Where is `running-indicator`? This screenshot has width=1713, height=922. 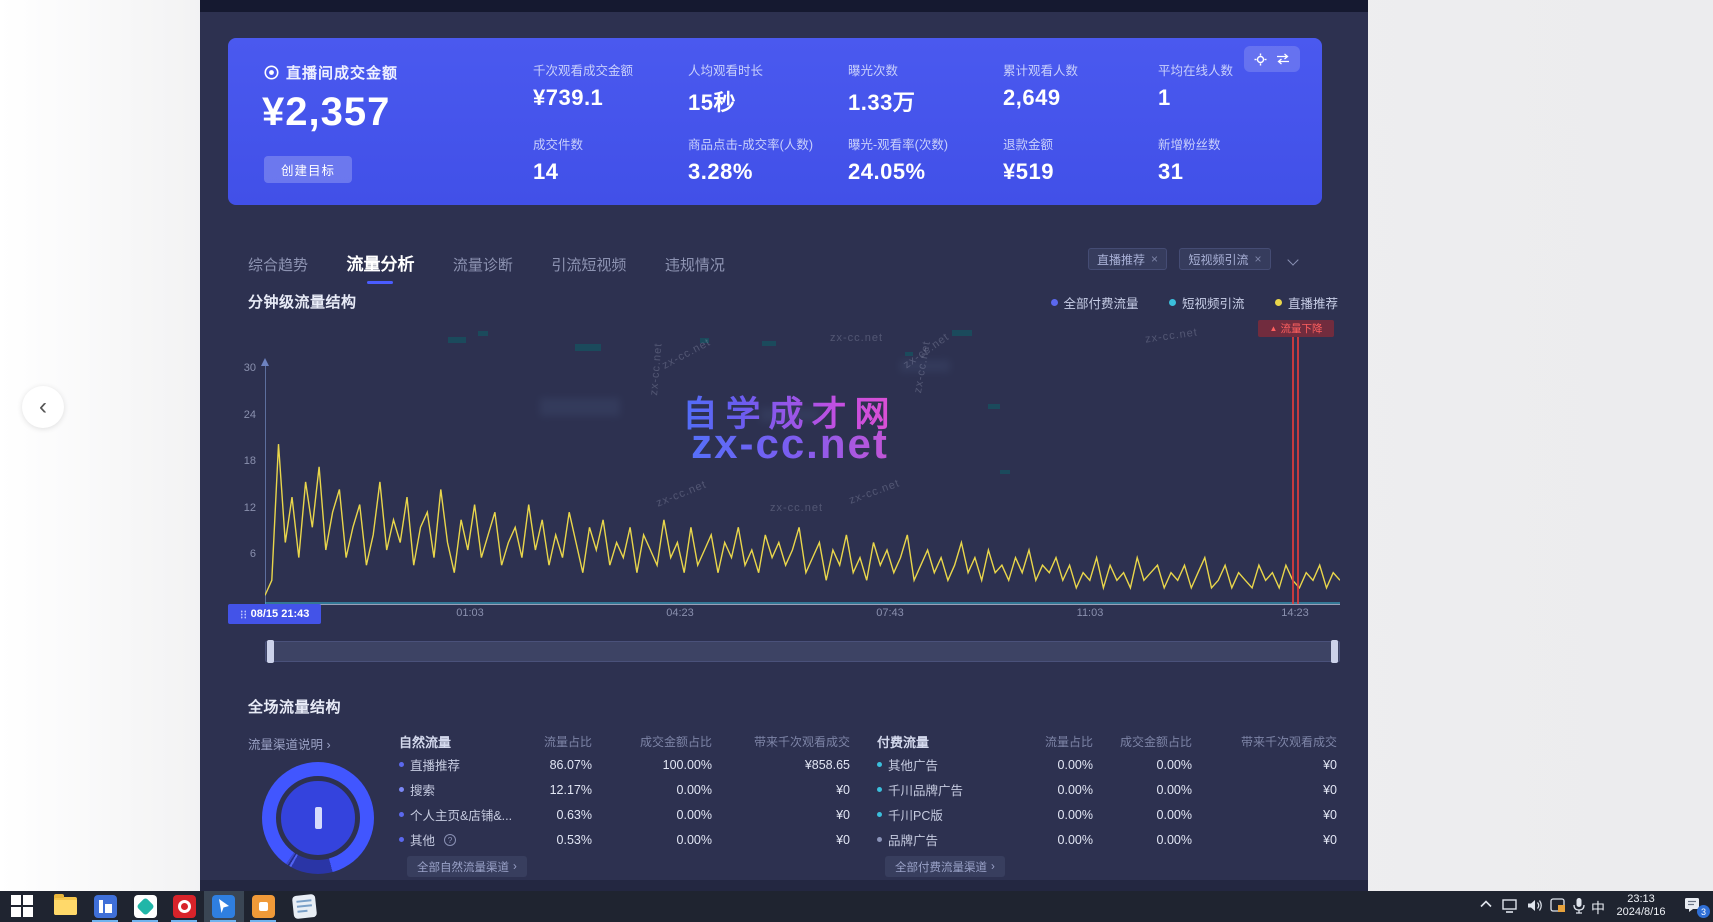
running-indicator is located at coordinates (263, 921).